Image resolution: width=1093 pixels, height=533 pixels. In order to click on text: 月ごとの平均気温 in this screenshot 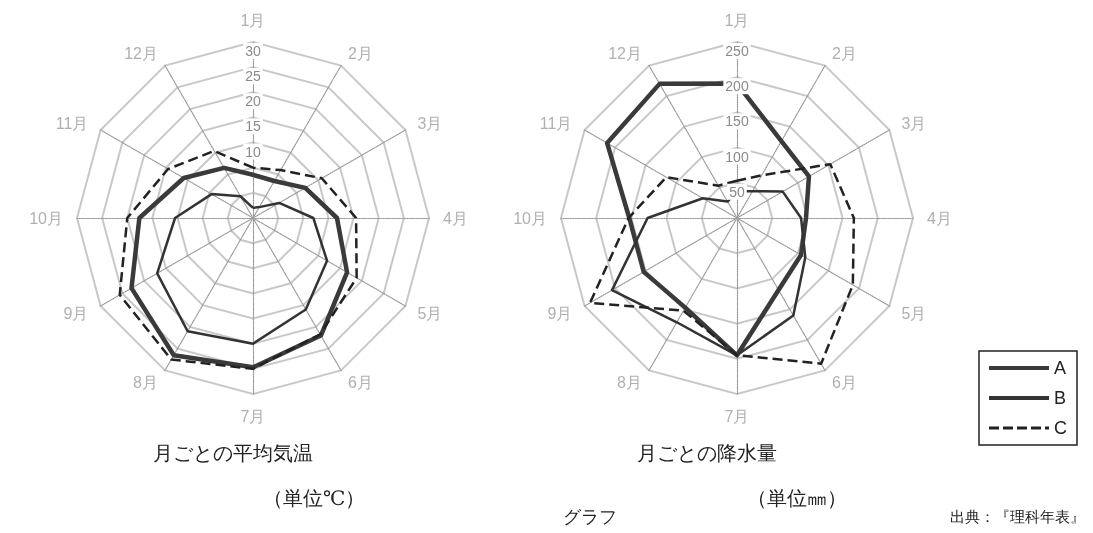, I will do `click(233, 453)`.